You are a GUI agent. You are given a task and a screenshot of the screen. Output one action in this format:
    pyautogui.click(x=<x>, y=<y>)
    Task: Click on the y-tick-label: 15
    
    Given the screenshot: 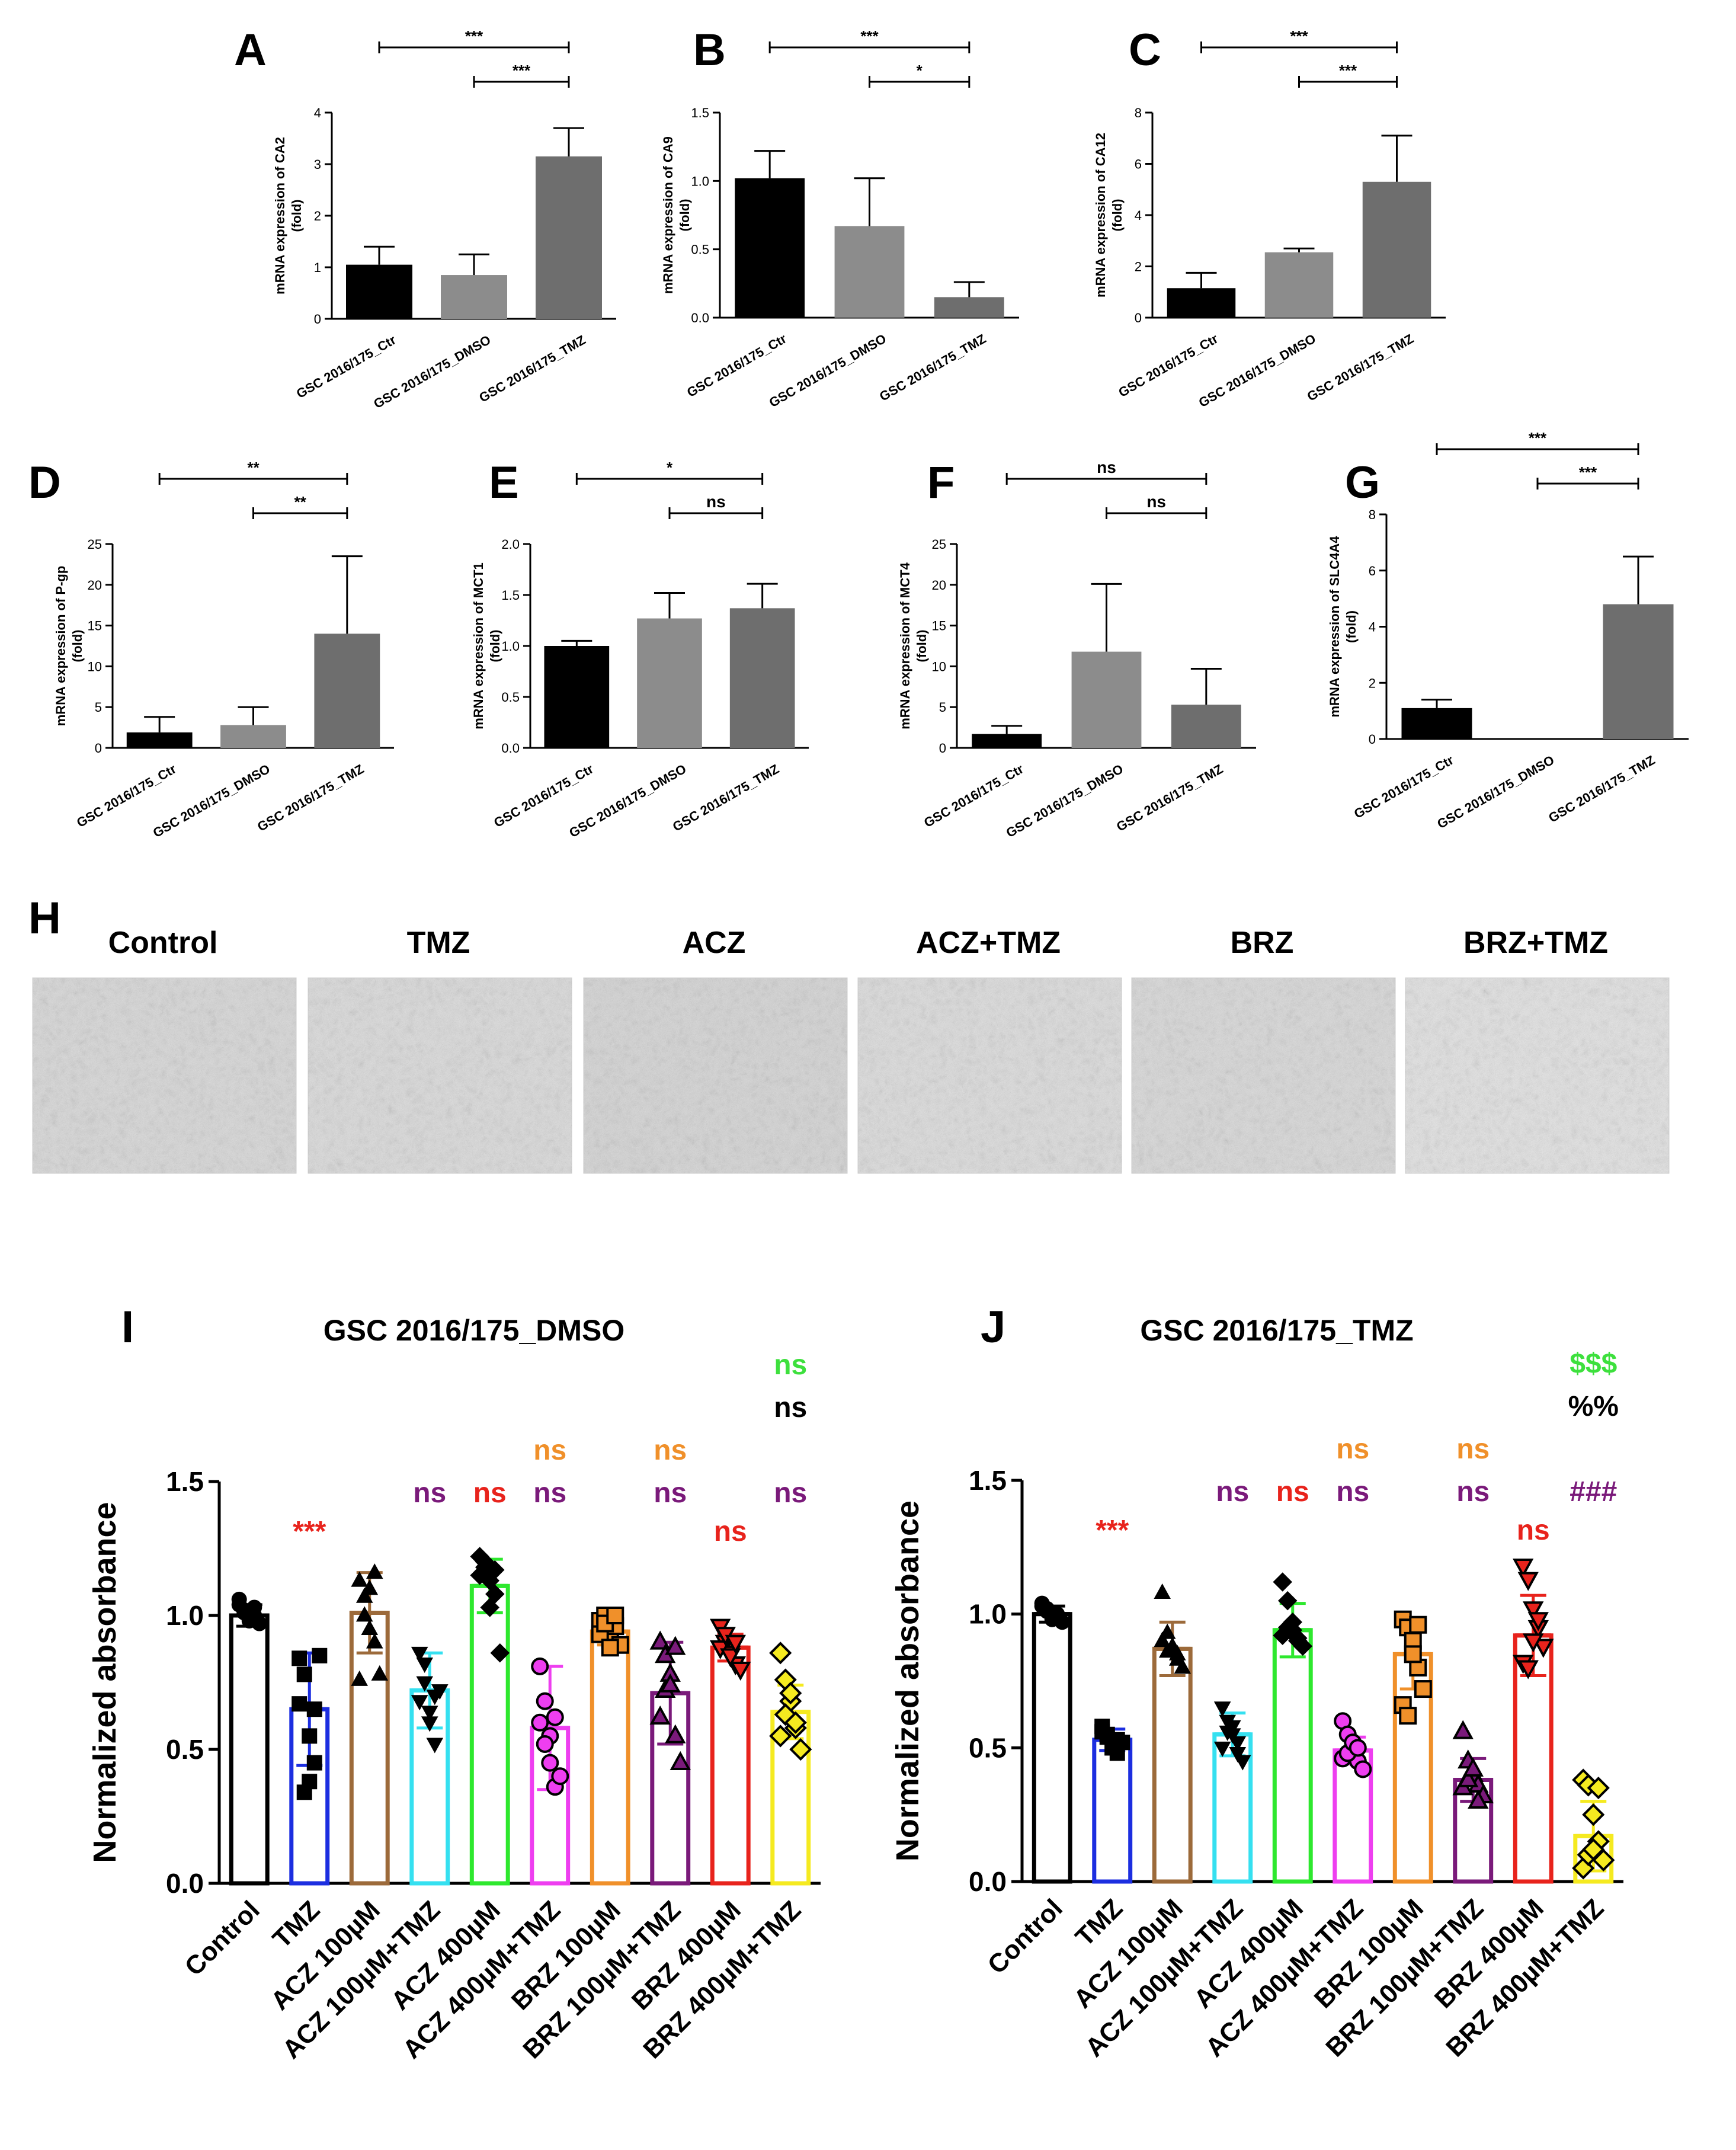 What is the action you would take?
    pyautogui.click(x=939, y=626)
    